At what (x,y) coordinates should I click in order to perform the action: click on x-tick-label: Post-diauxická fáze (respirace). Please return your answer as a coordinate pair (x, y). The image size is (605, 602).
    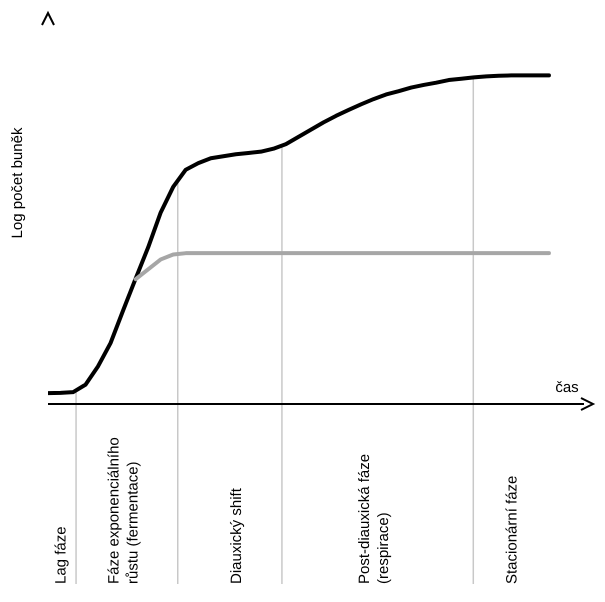
    Looking at the image, I should click on (374, 519).